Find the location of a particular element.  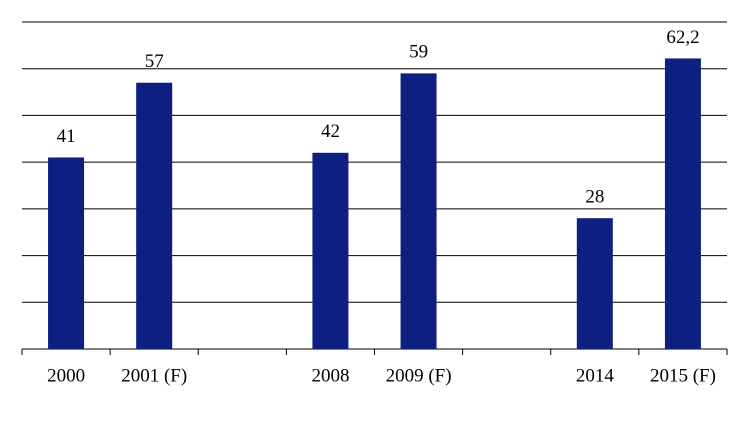

value-label: 62,2 is located at coordinates (682, 37).